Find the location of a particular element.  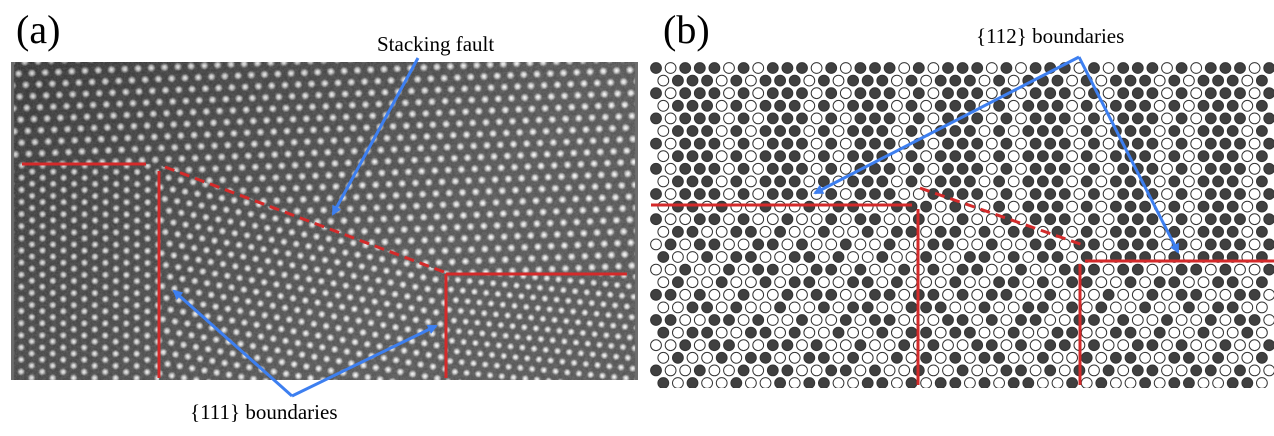

boundary-112-arrow-right is located at coordinates (1128, 154).